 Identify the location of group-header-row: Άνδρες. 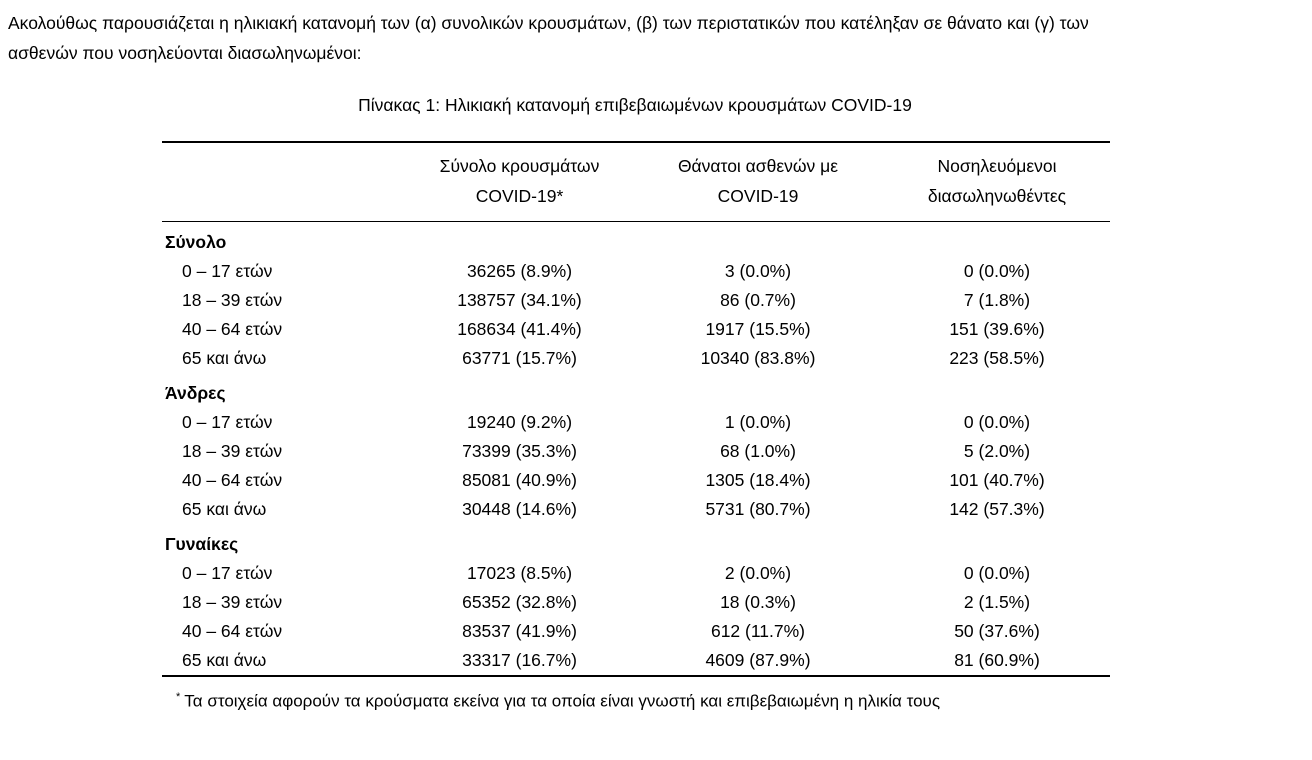
(636, 390).